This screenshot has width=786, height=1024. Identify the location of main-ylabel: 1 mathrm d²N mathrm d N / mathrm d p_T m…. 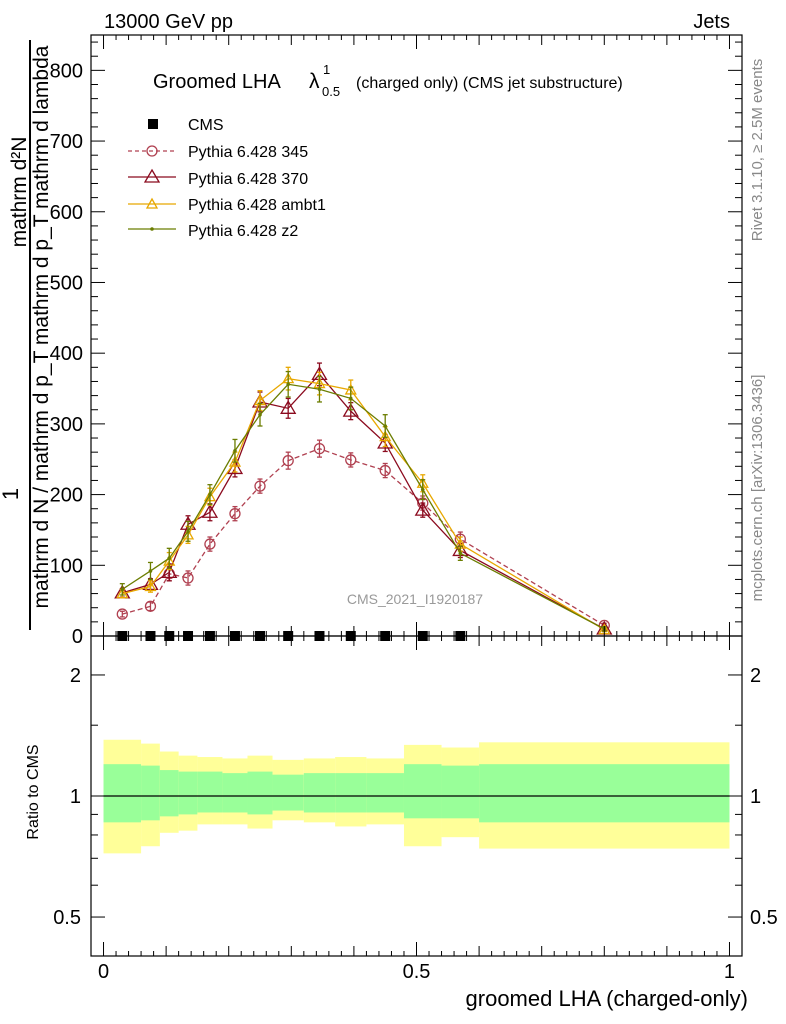
(26, 335).